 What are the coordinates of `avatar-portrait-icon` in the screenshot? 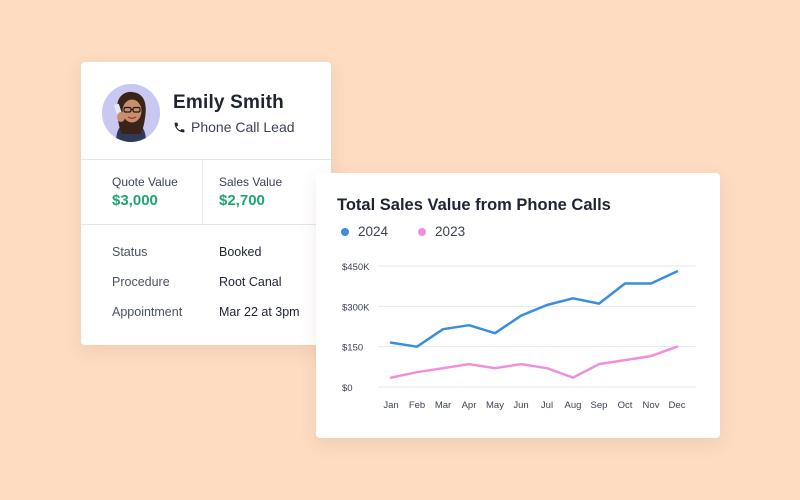 It's located at (131, 113).